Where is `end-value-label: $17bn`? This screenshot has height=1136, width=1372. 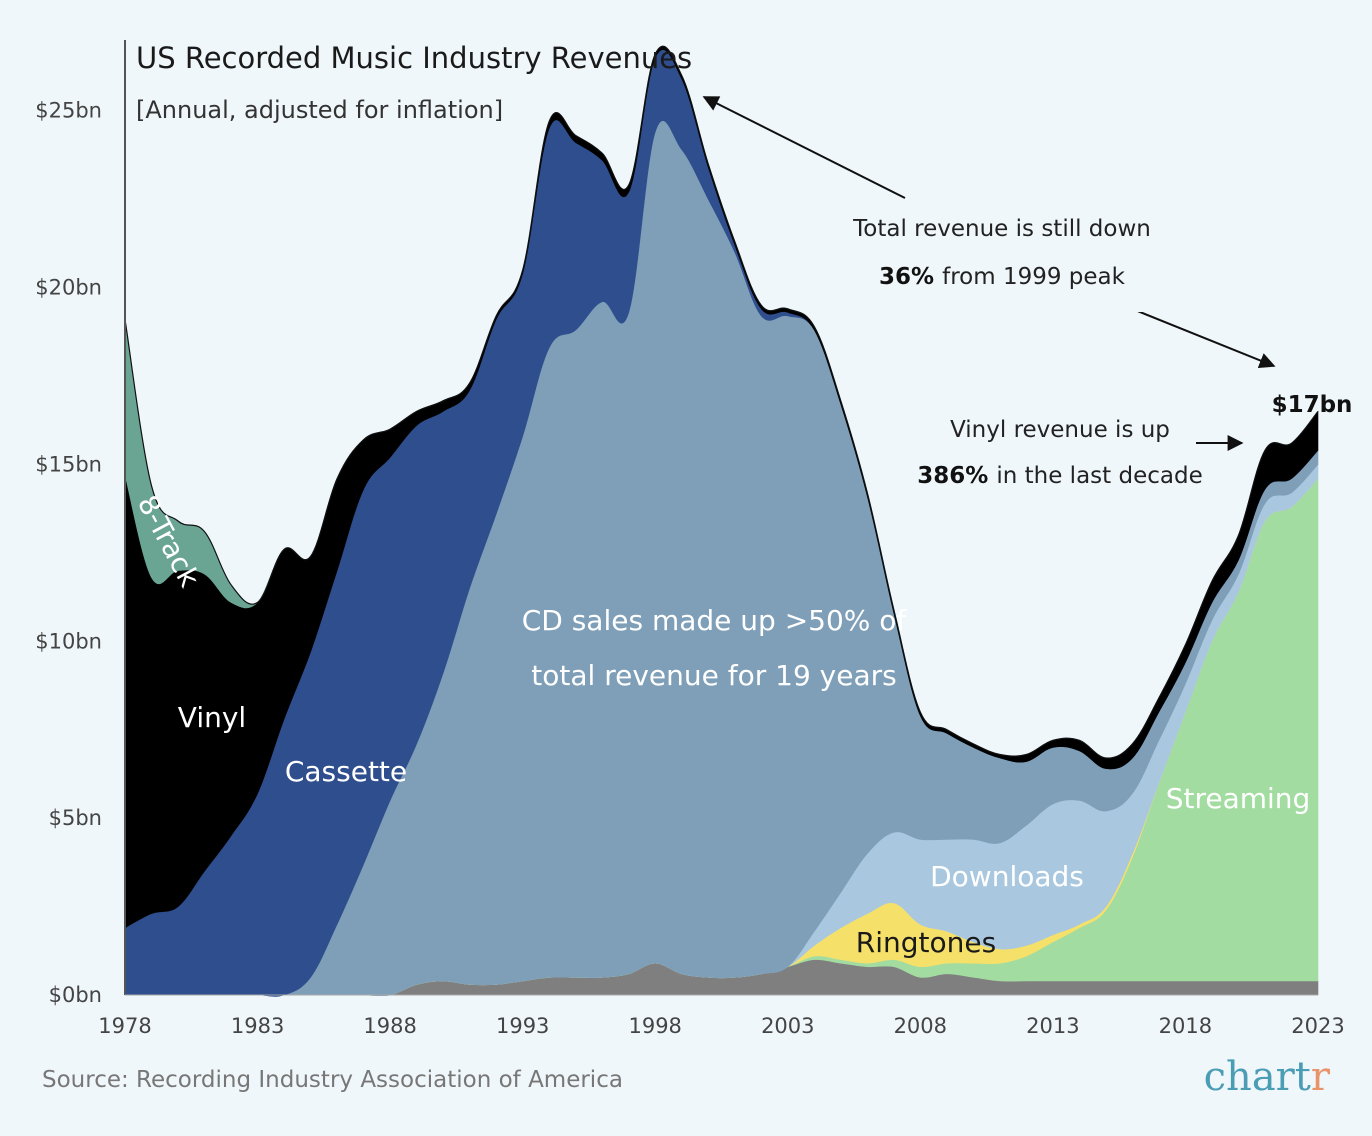
end-value-label: $17bn is located at coordinates (1312, 405).